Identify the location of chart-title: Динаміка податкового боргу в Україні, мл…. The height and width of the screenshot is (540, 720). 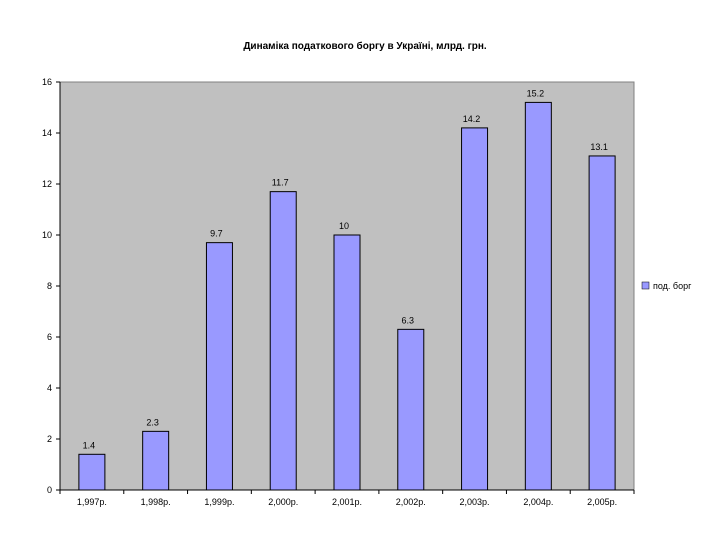
(365, 46).